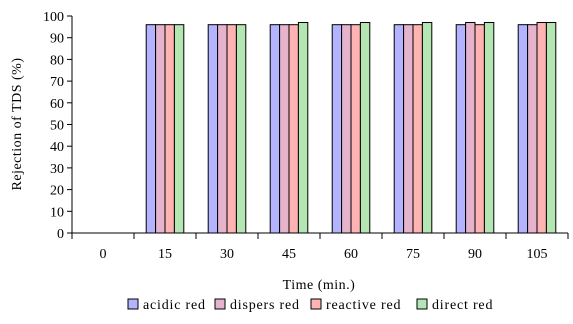 Image resolution: width=573 pixels, height=324 pixels. I want to click on x-tick-label: 15, so click(165, 254).